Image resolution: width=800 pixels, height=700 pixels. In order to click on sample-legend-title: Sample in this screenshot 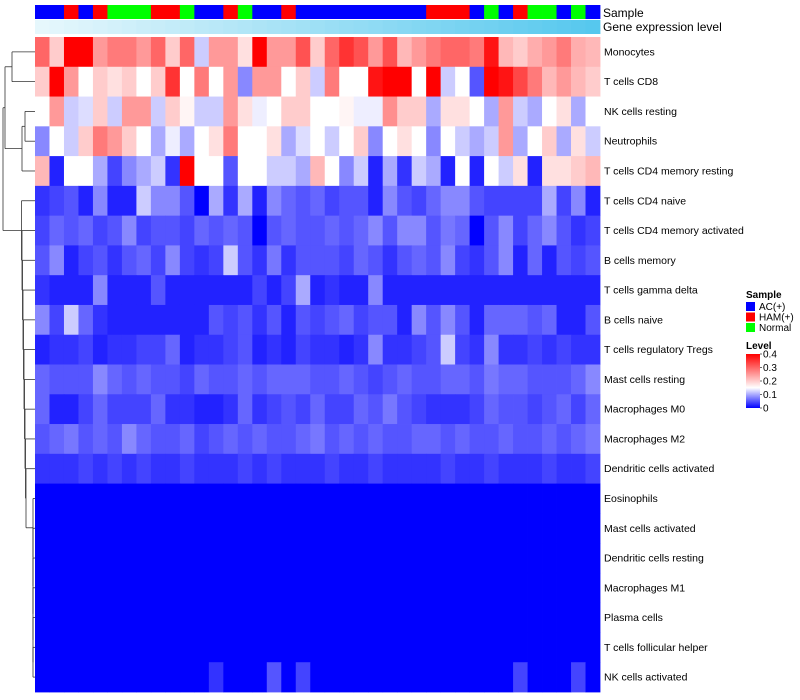, I will do `click(764, 295)`.